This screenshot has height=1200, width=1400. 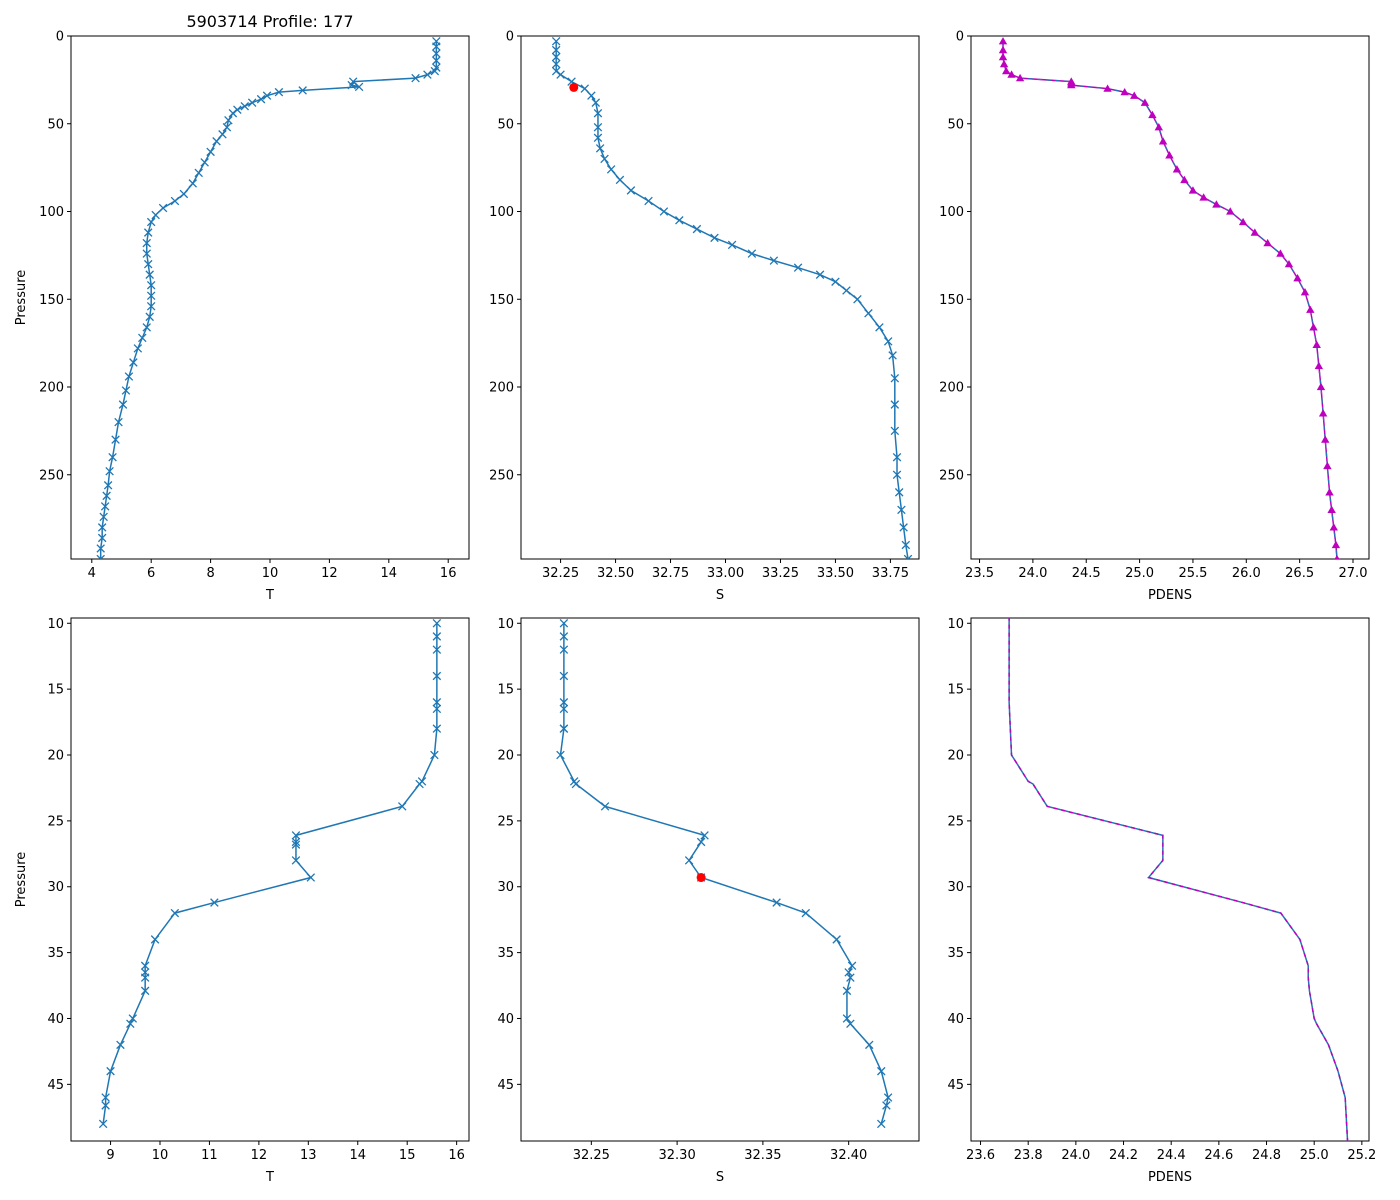 What do you see at coordinates (505, 124) in the screenshot?
I see `y-tick-label: 50` at bounding box center [505, 124].